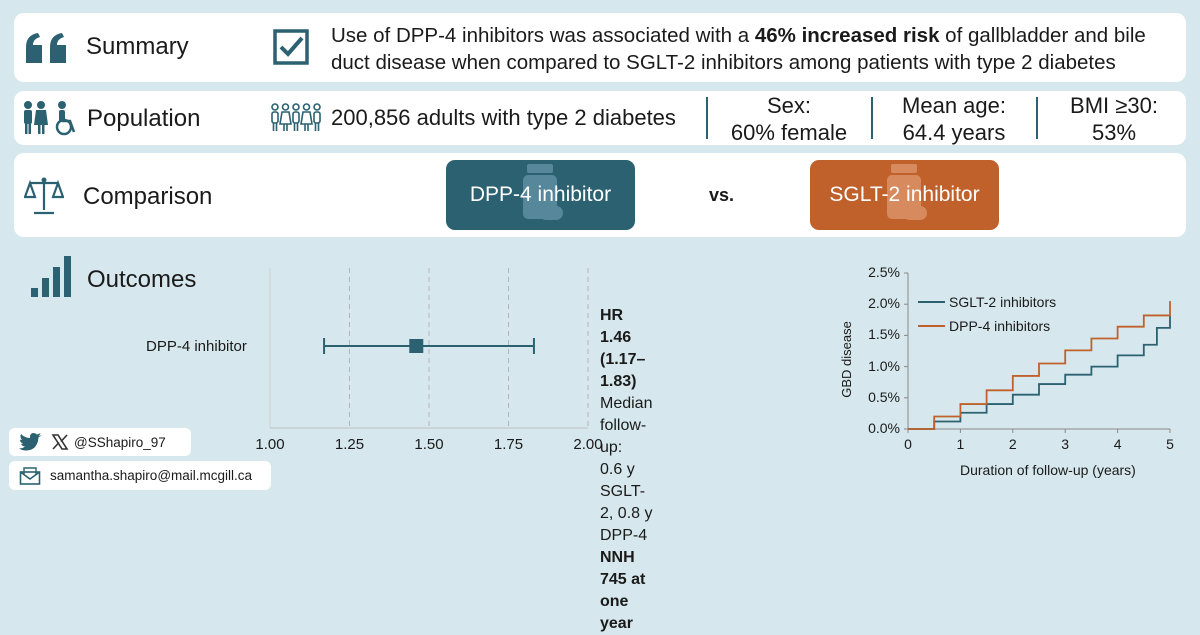  I want to click on social-handle: @SShapiro_97, so click(100, 442).